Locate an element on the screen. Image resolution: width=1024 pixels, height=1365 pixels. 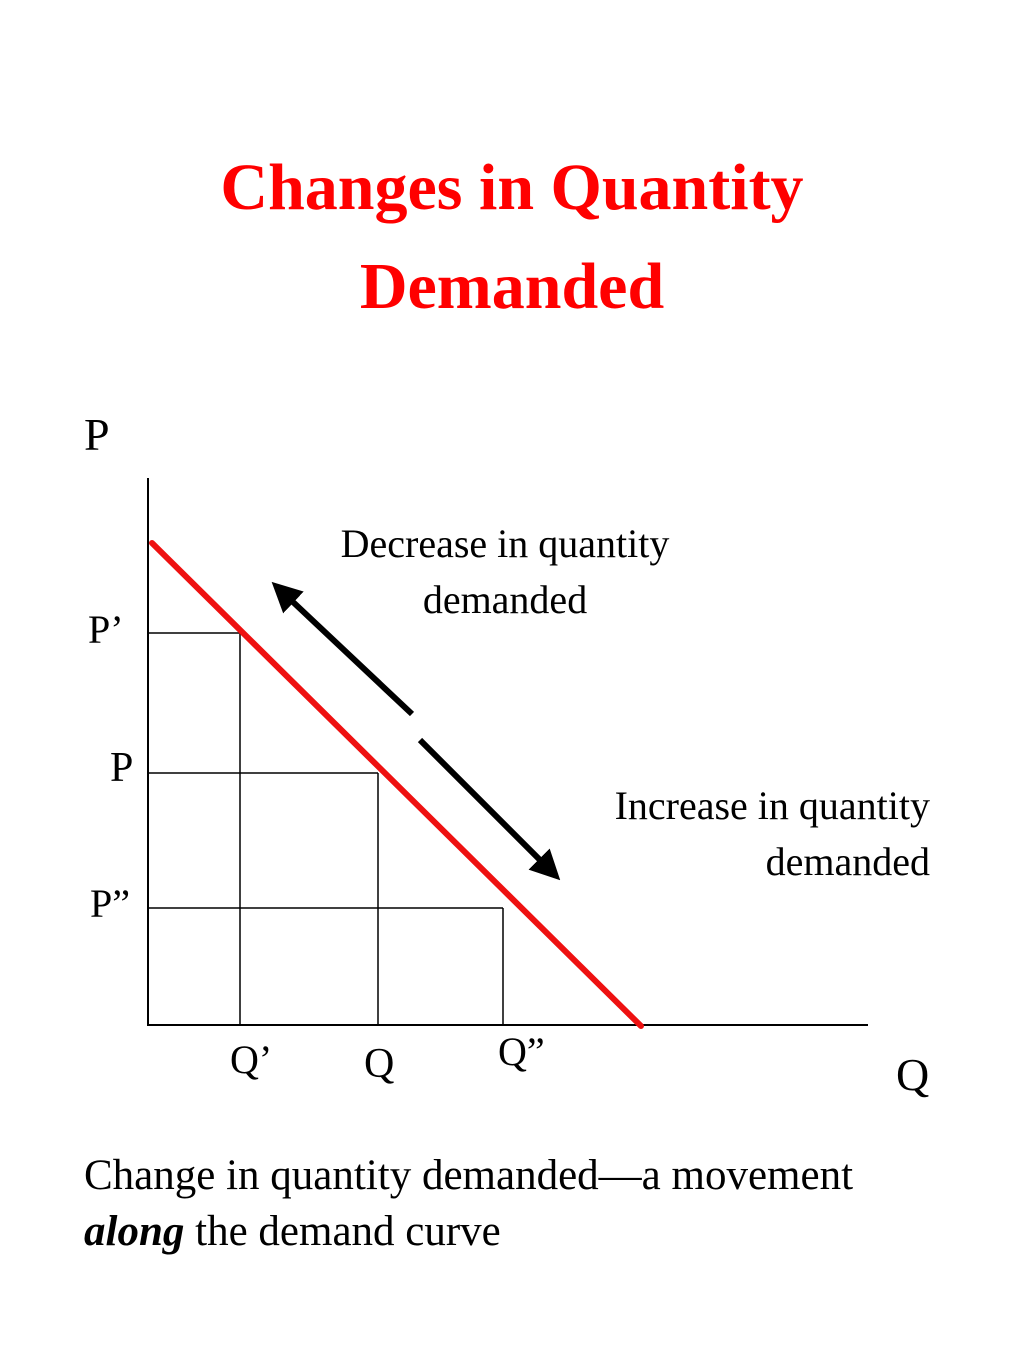
x-axis-label: Q is located at coordinates (913, 1074).